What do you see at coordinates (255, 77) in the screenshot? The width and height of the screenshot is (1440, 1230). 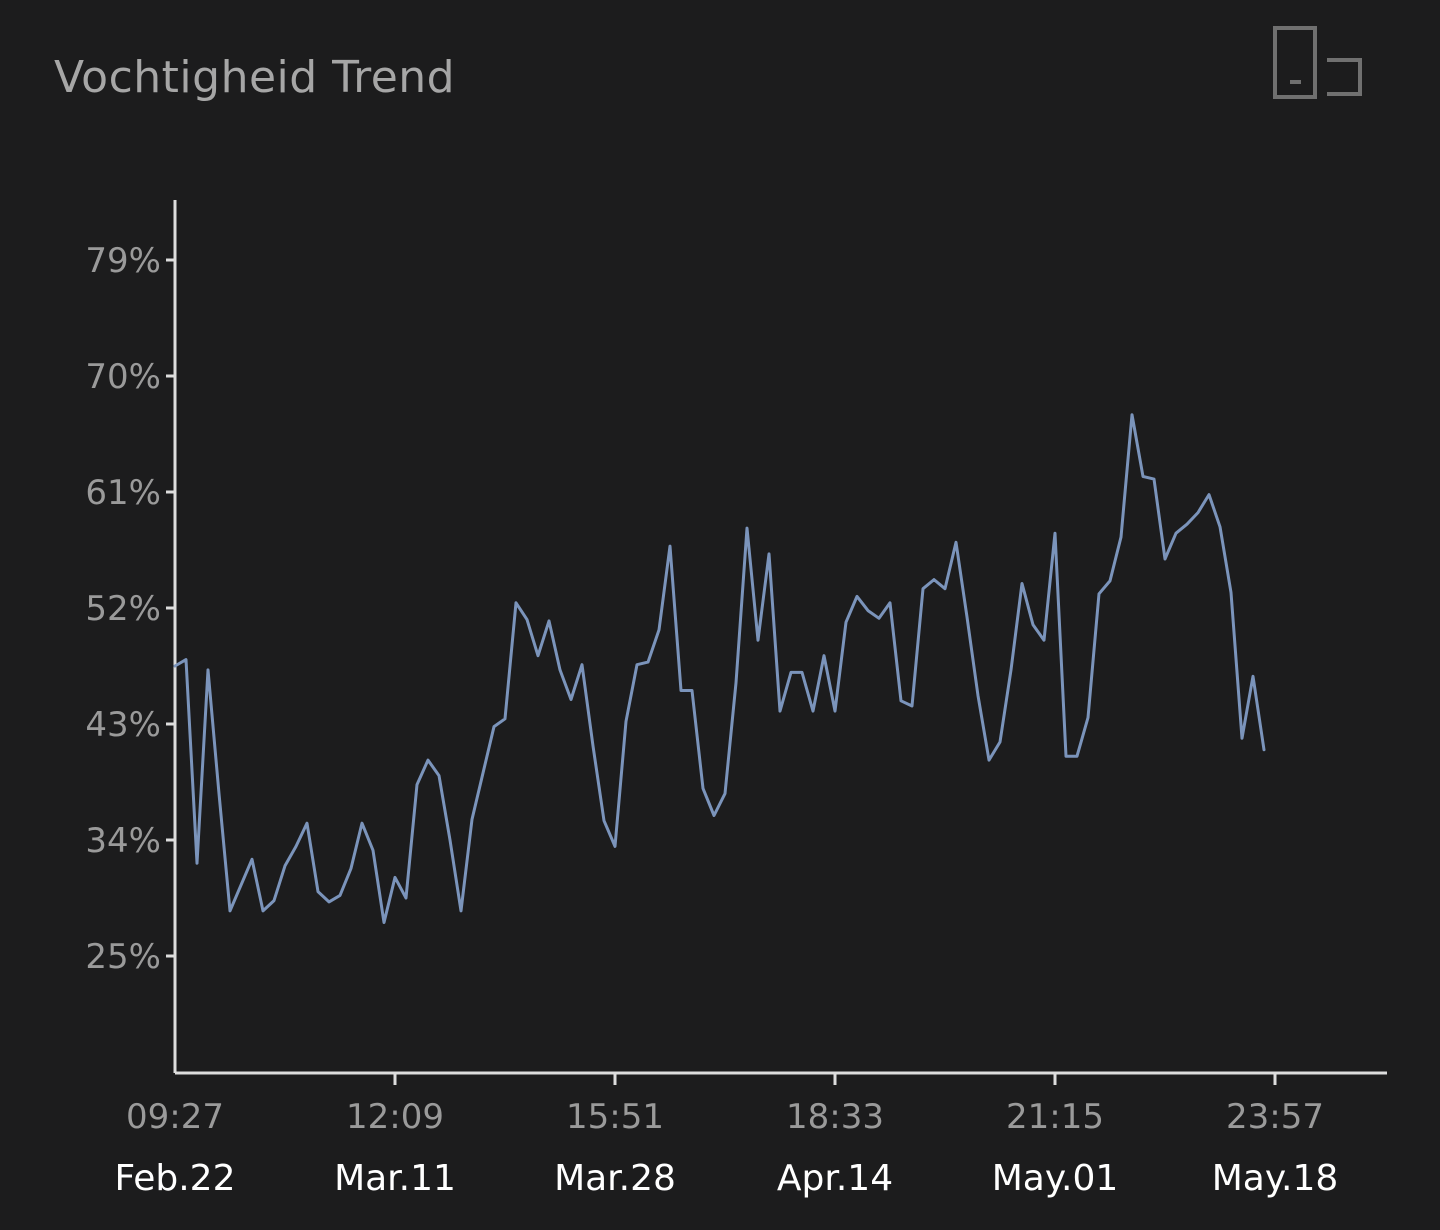 I see `chart-title: Vochtigheid Trend` at bounding box center [255, 77].